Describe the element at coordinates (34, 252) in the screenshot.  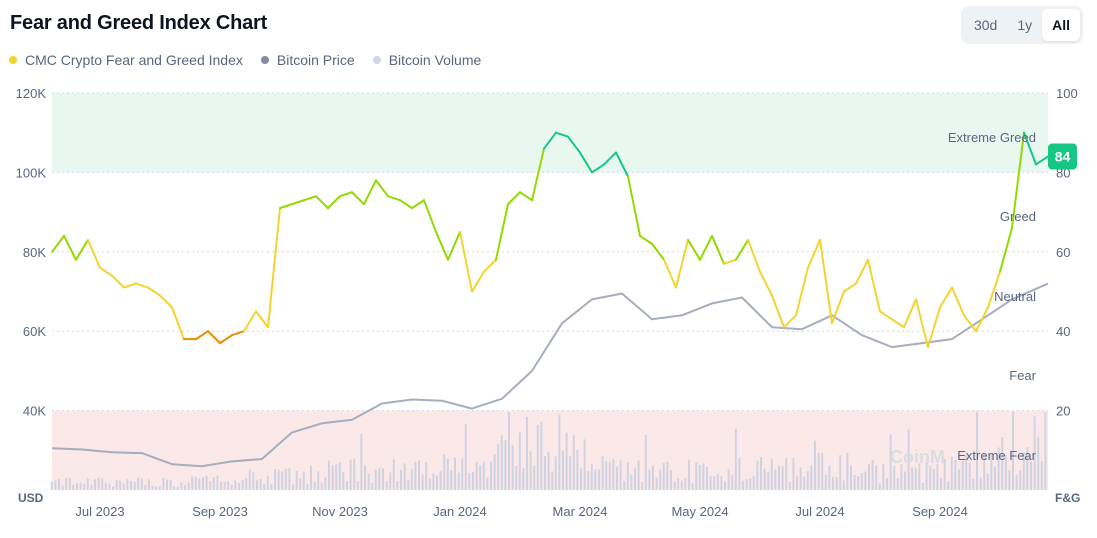
I see `y-left-tick-label: 80K` at that location.